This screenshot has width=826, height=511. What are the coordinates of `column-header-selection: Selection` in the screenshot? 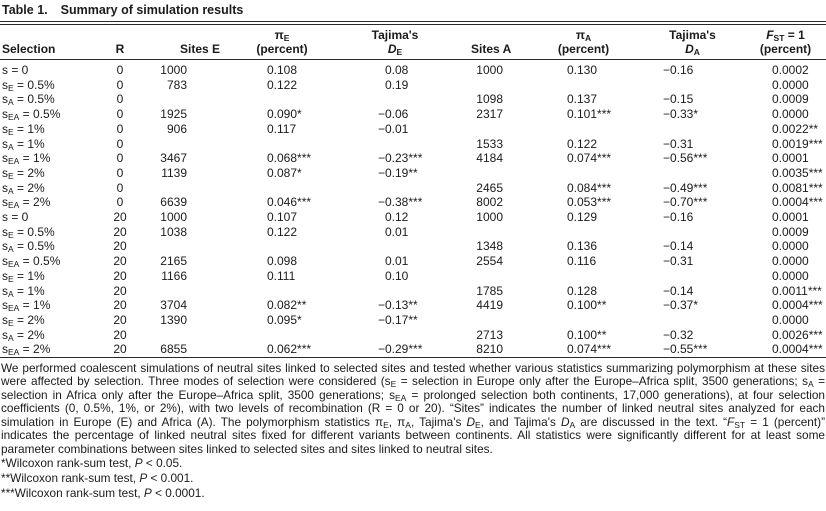 It's located at (29, 48).